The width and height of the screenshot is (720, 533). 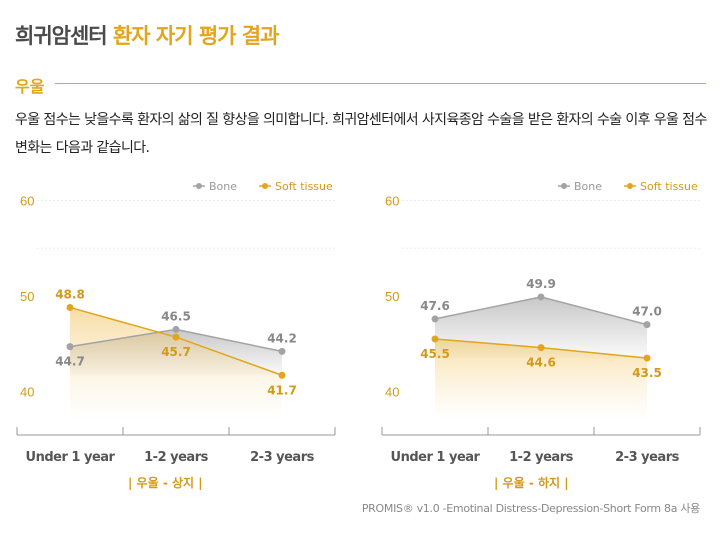 I want to click on section-divider, so click(x=380, y=83).